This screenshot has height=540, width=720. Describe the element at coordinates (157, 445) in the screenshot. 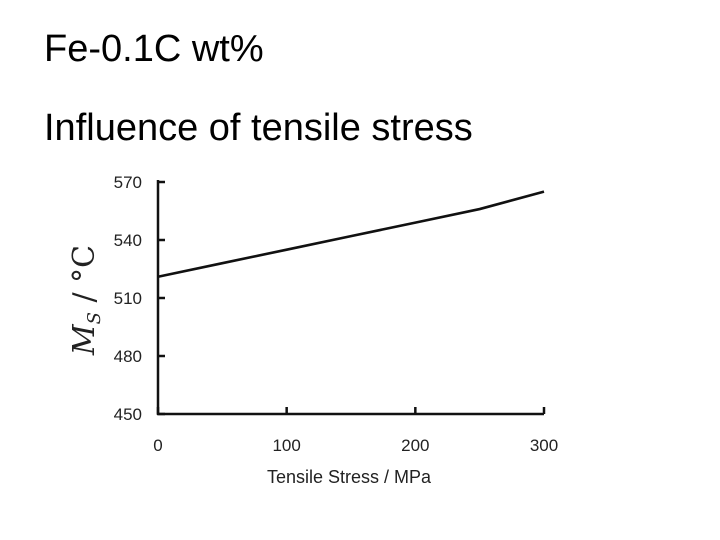

I see `x-tick-label: 0` at that location.